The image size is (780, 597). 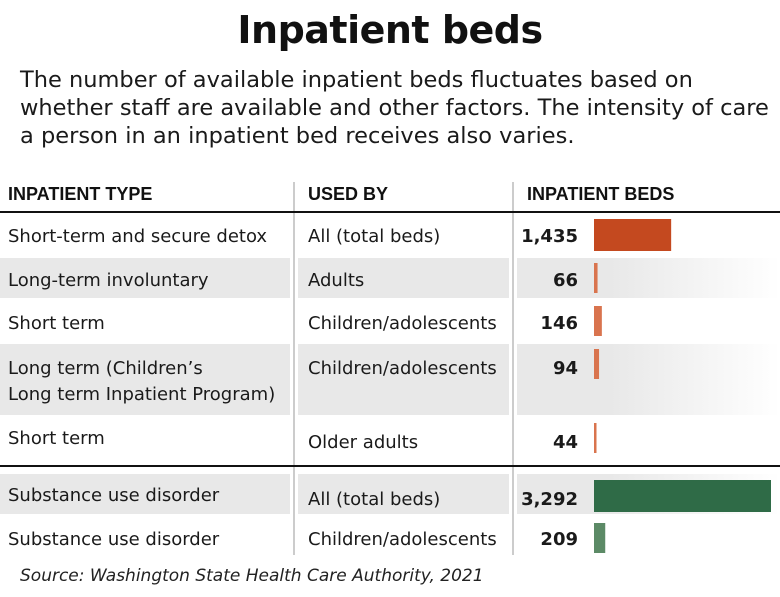 I want to click on inpatient-type-label: Long term (Children’s, so click(x=105, y=368).